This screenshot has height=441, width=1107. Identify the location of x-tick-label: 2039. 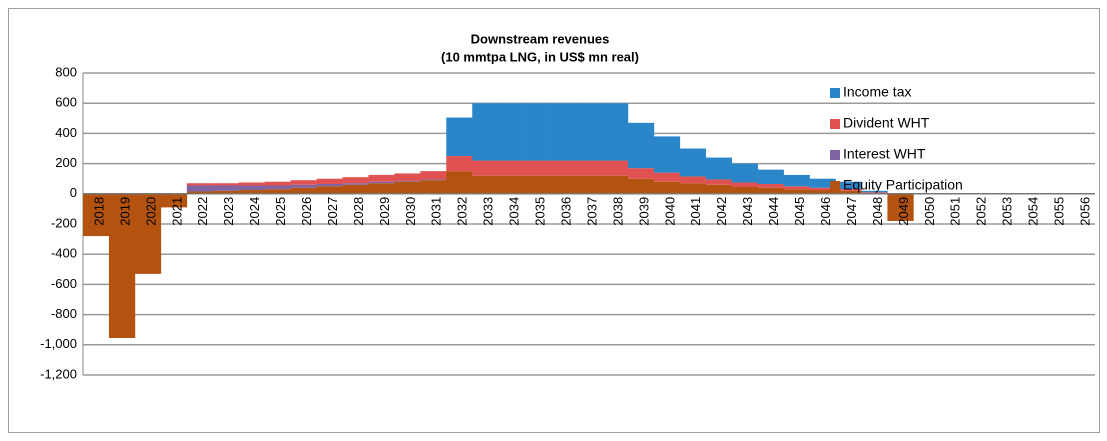
(643, 211).